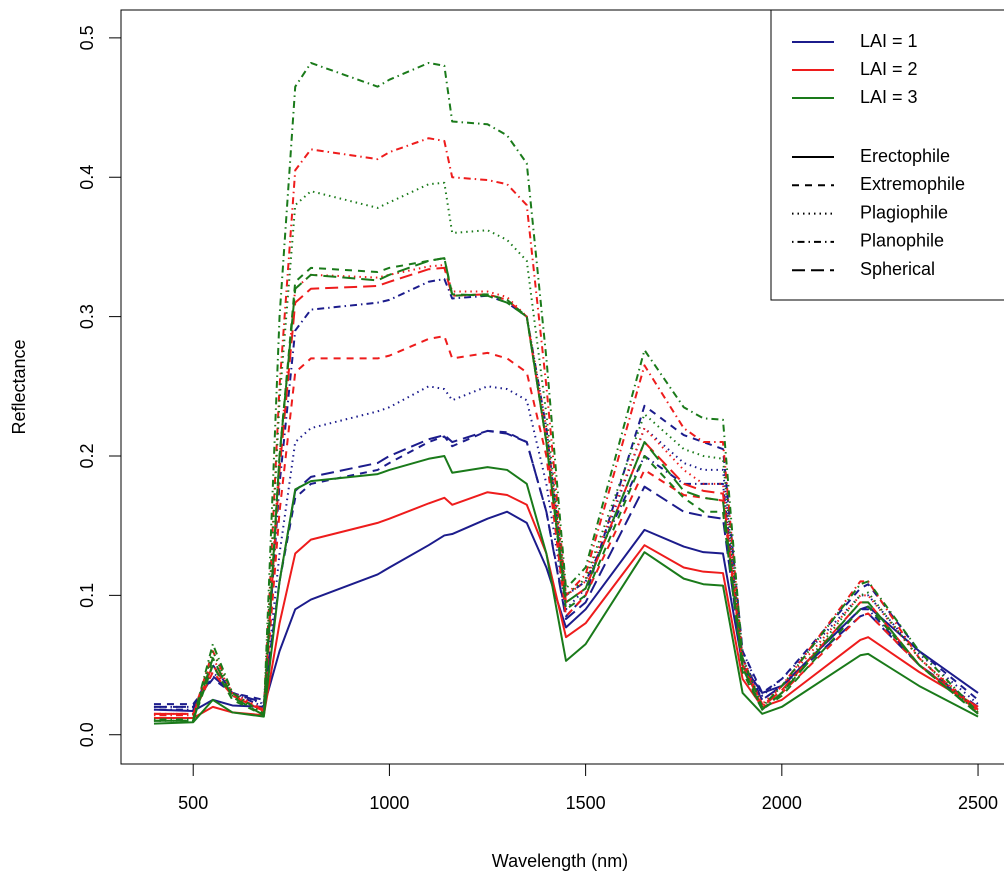 The height and width of the screenshot is (880, 1004). I want to click on y-tick-label: 0.1, so click(87, 595).